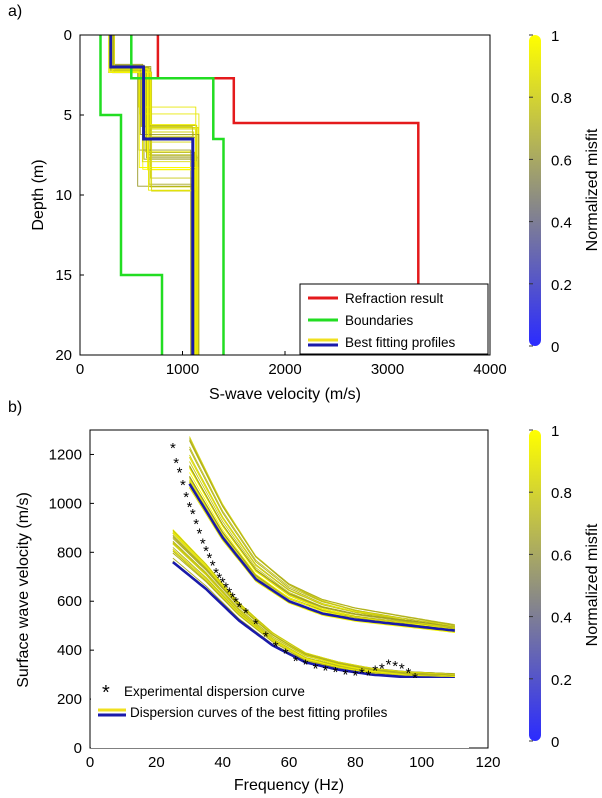  Describe the element at coordinates (289, 785) in the screenshot. I see `b-x-axis-label: Frequency (Hz)` at that location.